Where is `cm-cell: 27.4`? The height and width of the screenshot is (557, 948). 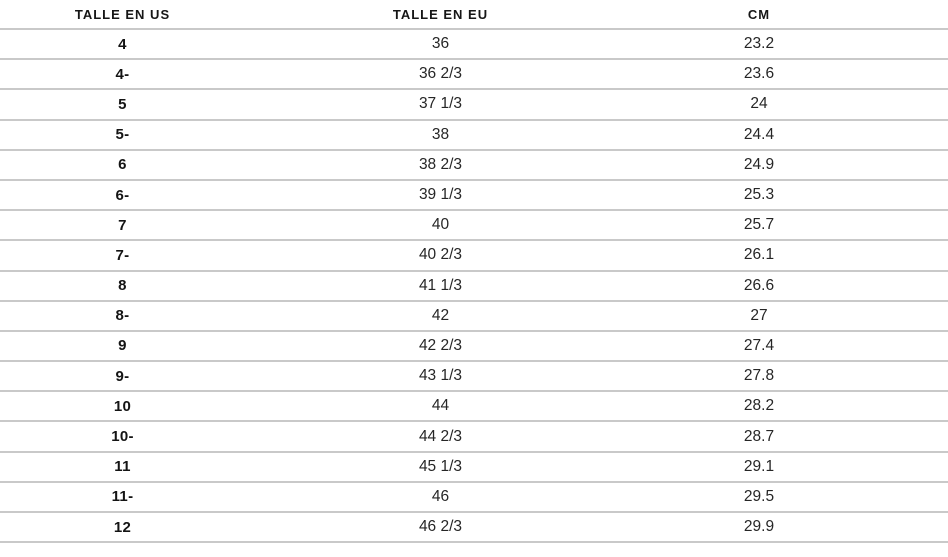
cm-cell: 27.4 is located at coordinates (759, 346).